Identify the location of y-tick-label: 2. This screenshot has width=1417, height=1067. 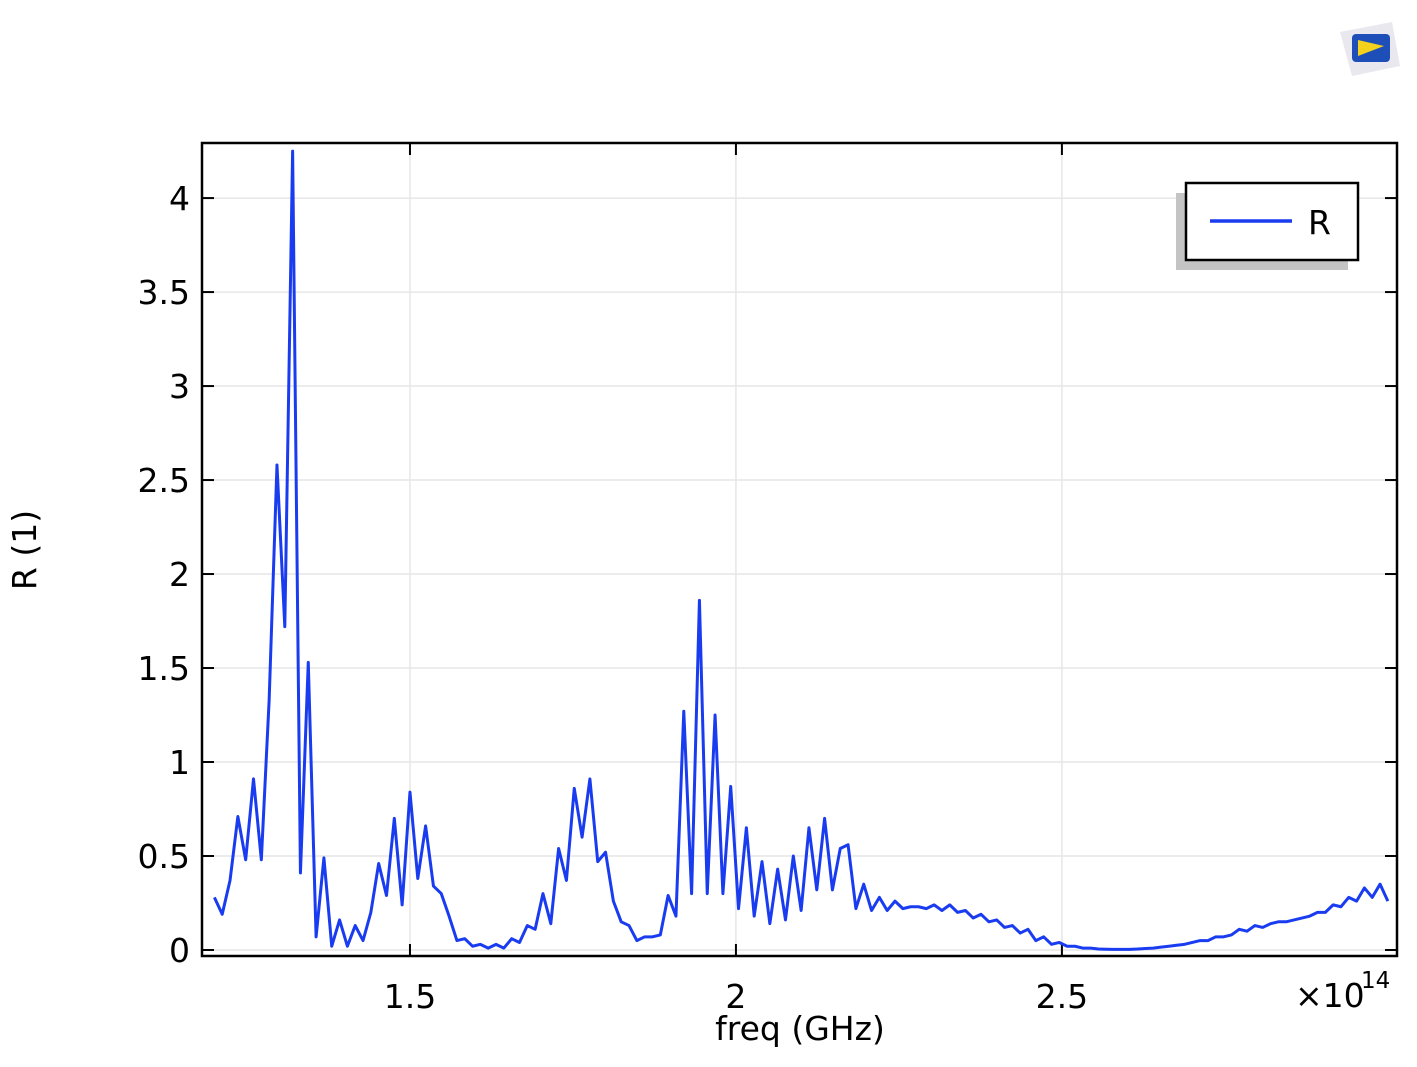
(179, 574).